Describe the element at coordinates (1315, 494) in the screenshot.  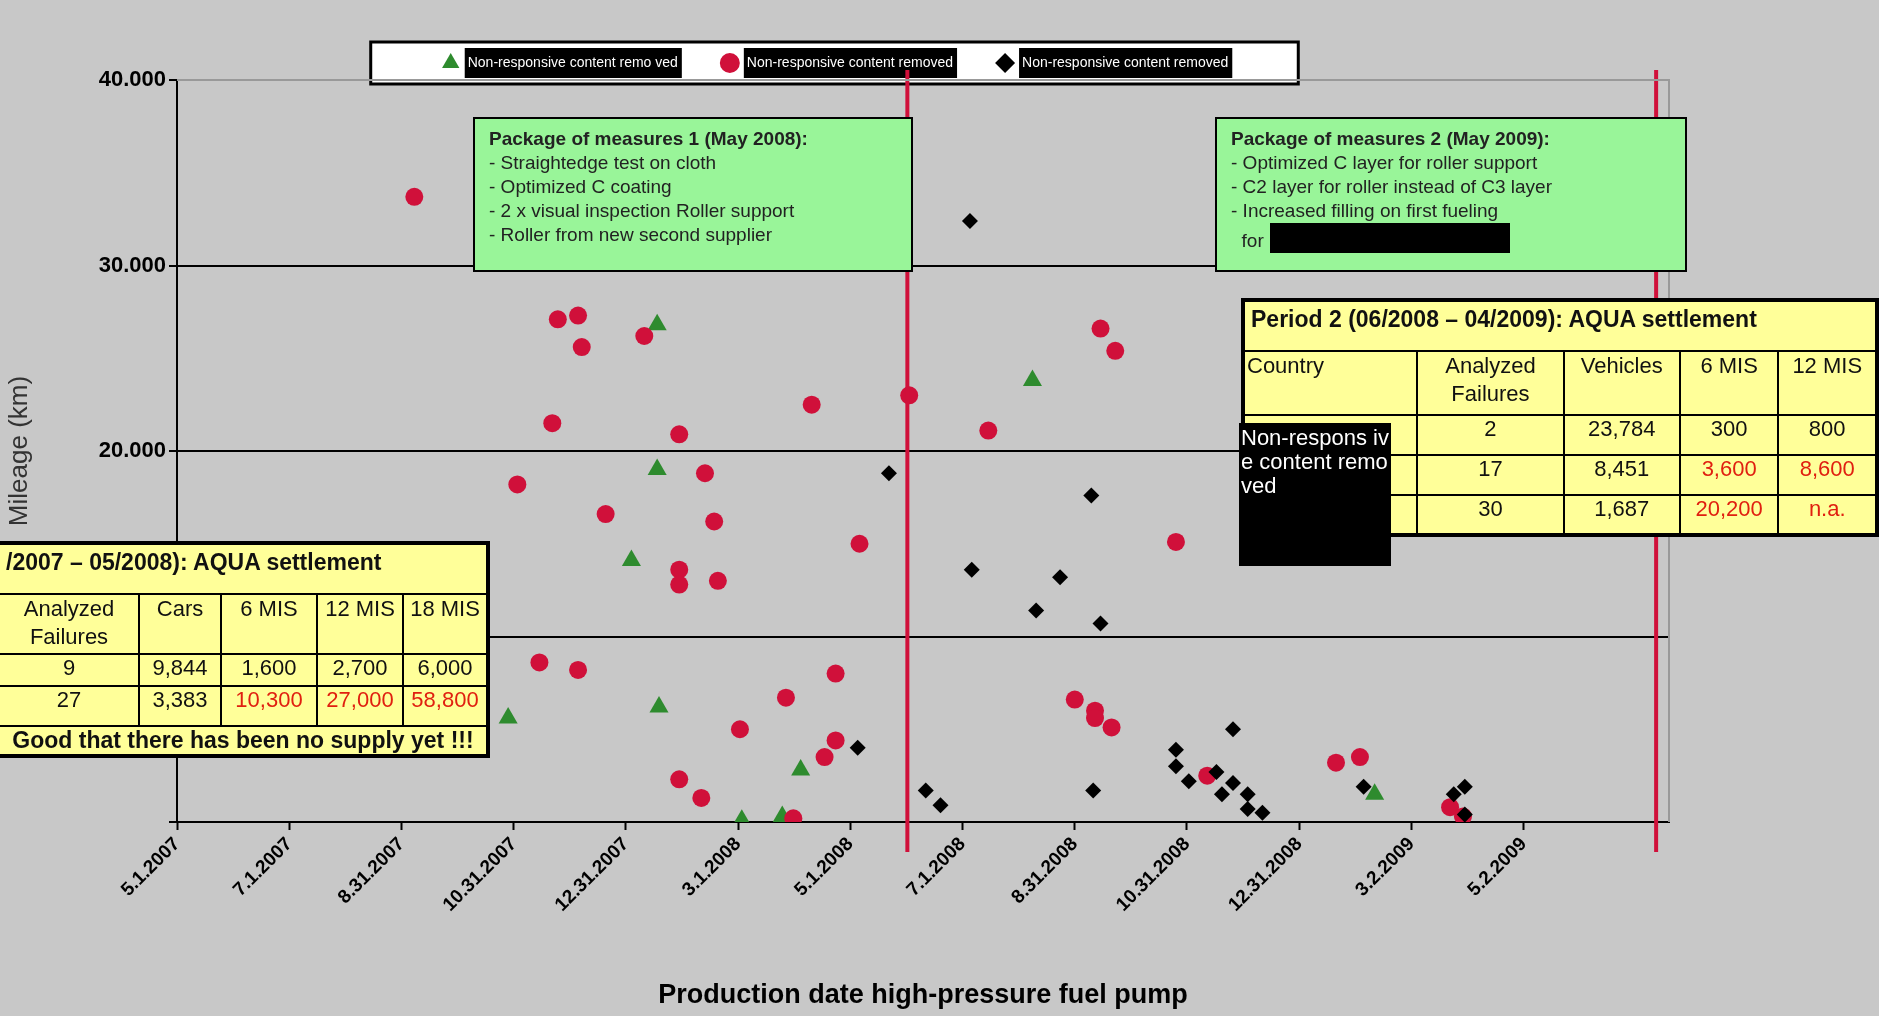
I see `redaction-block: Non-respons ive content removed` at that location.